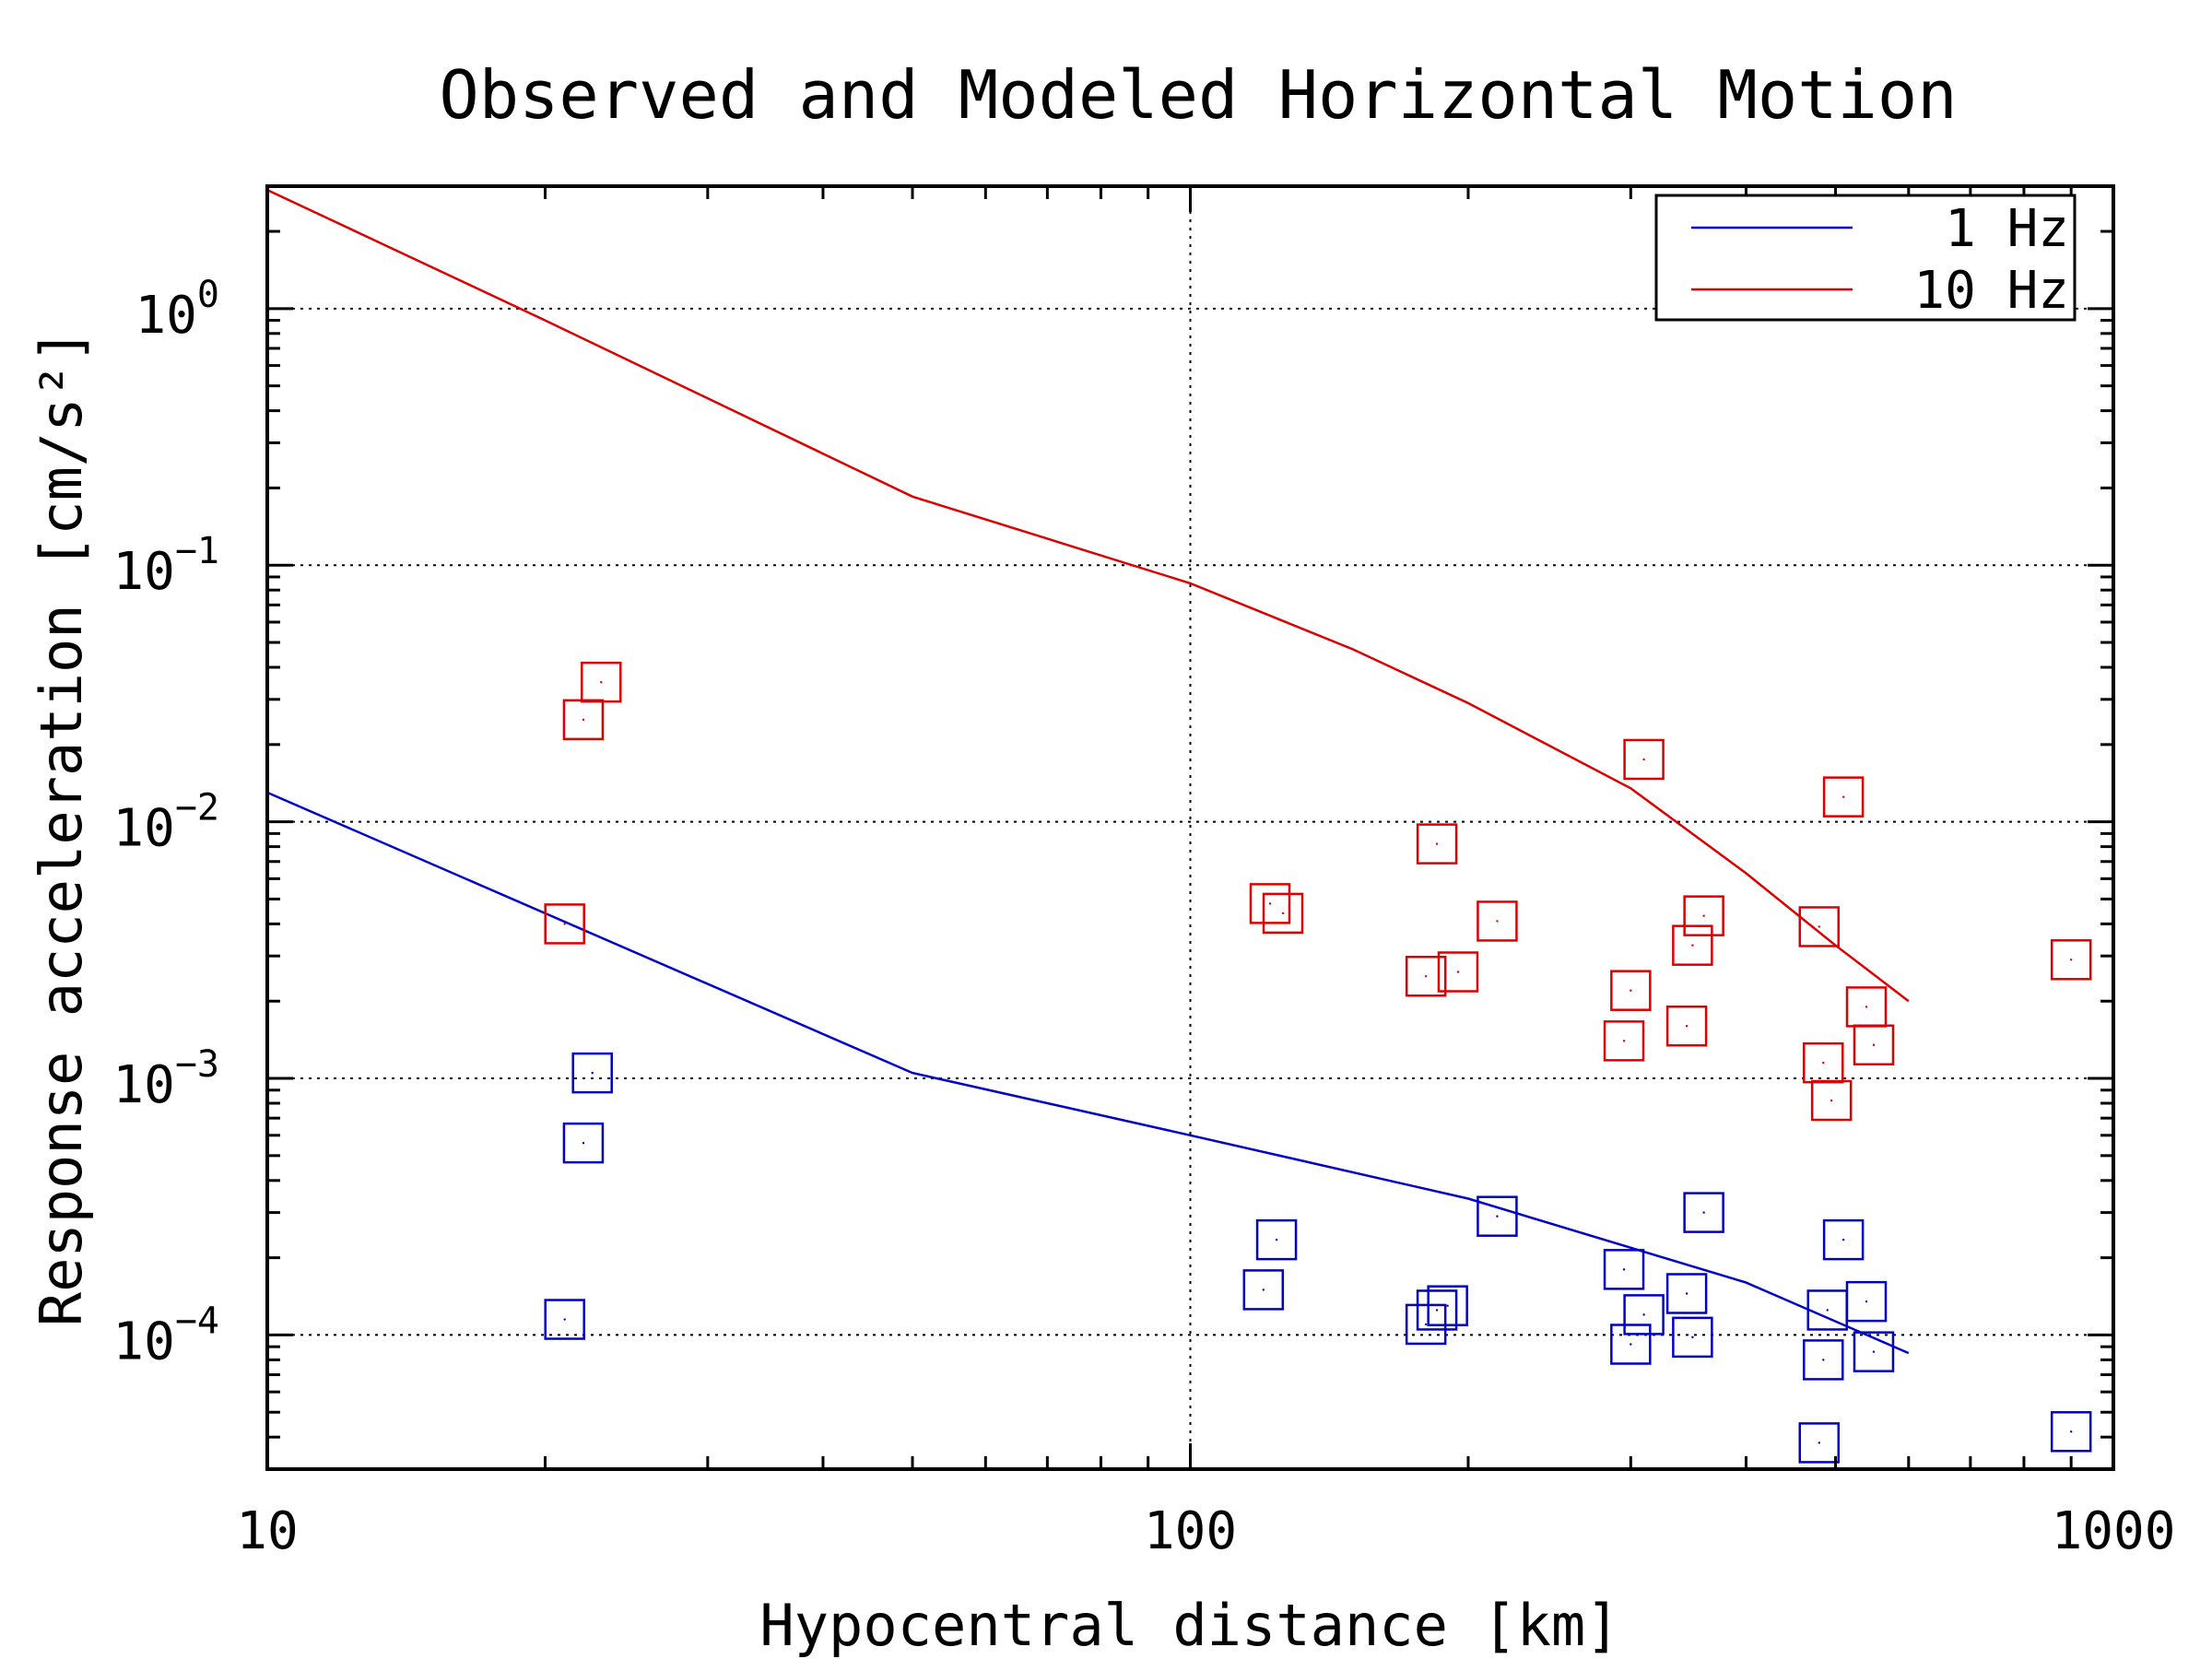  I want to click on legend-label-10hz: 10 Hz, so click(1991, 291).